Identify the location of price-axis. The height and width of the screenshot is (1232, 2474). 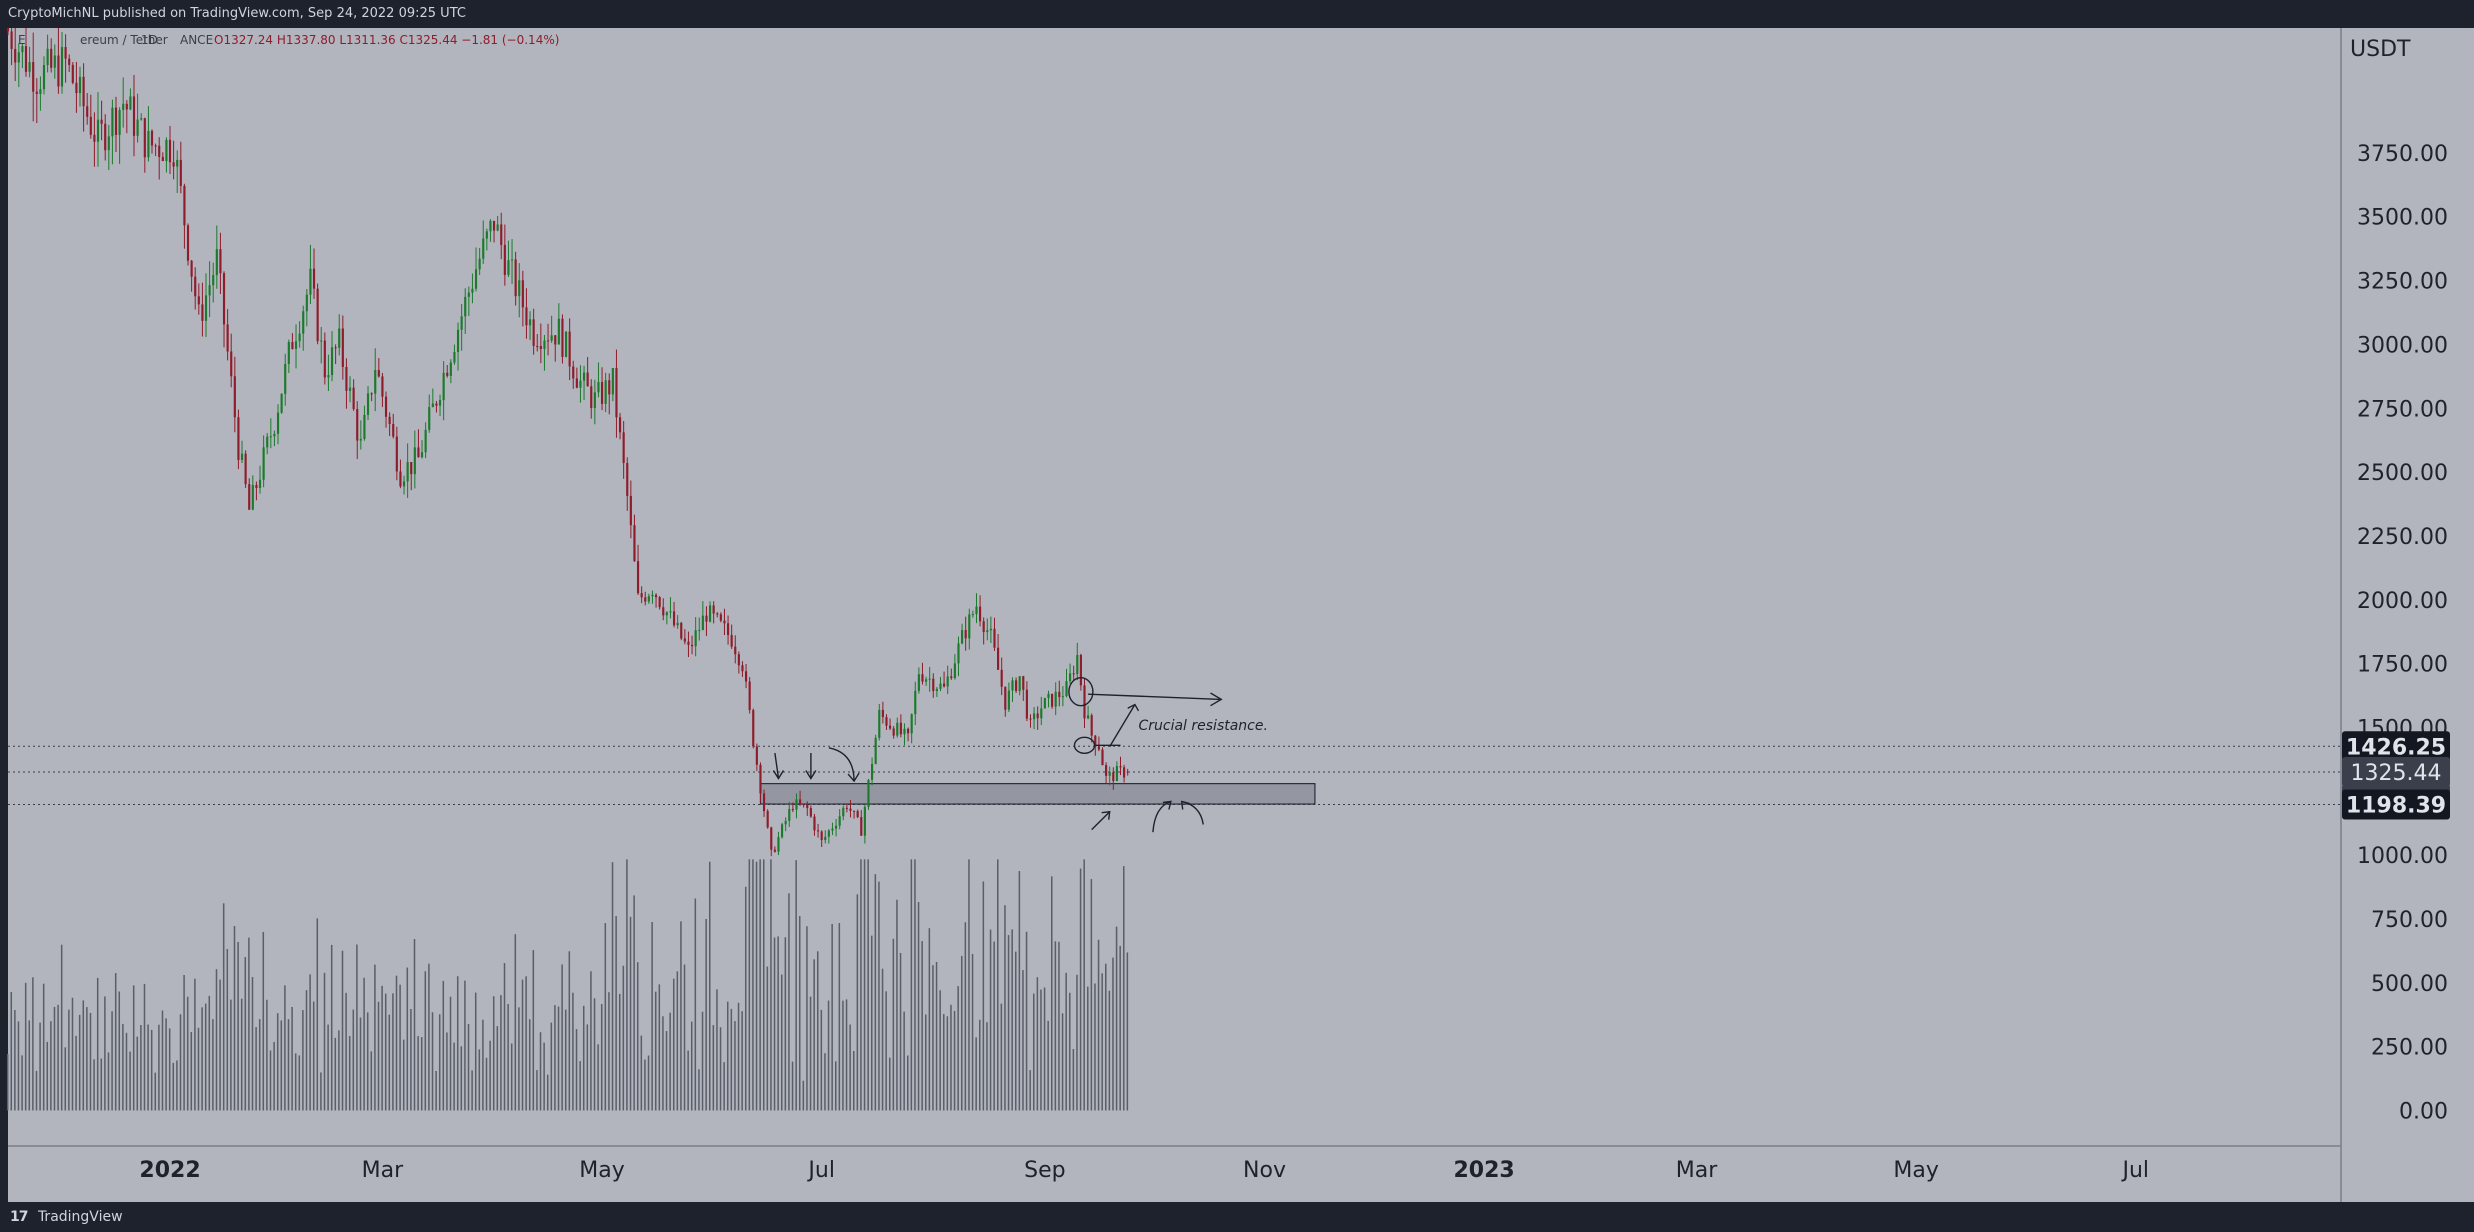
(2407, 615).